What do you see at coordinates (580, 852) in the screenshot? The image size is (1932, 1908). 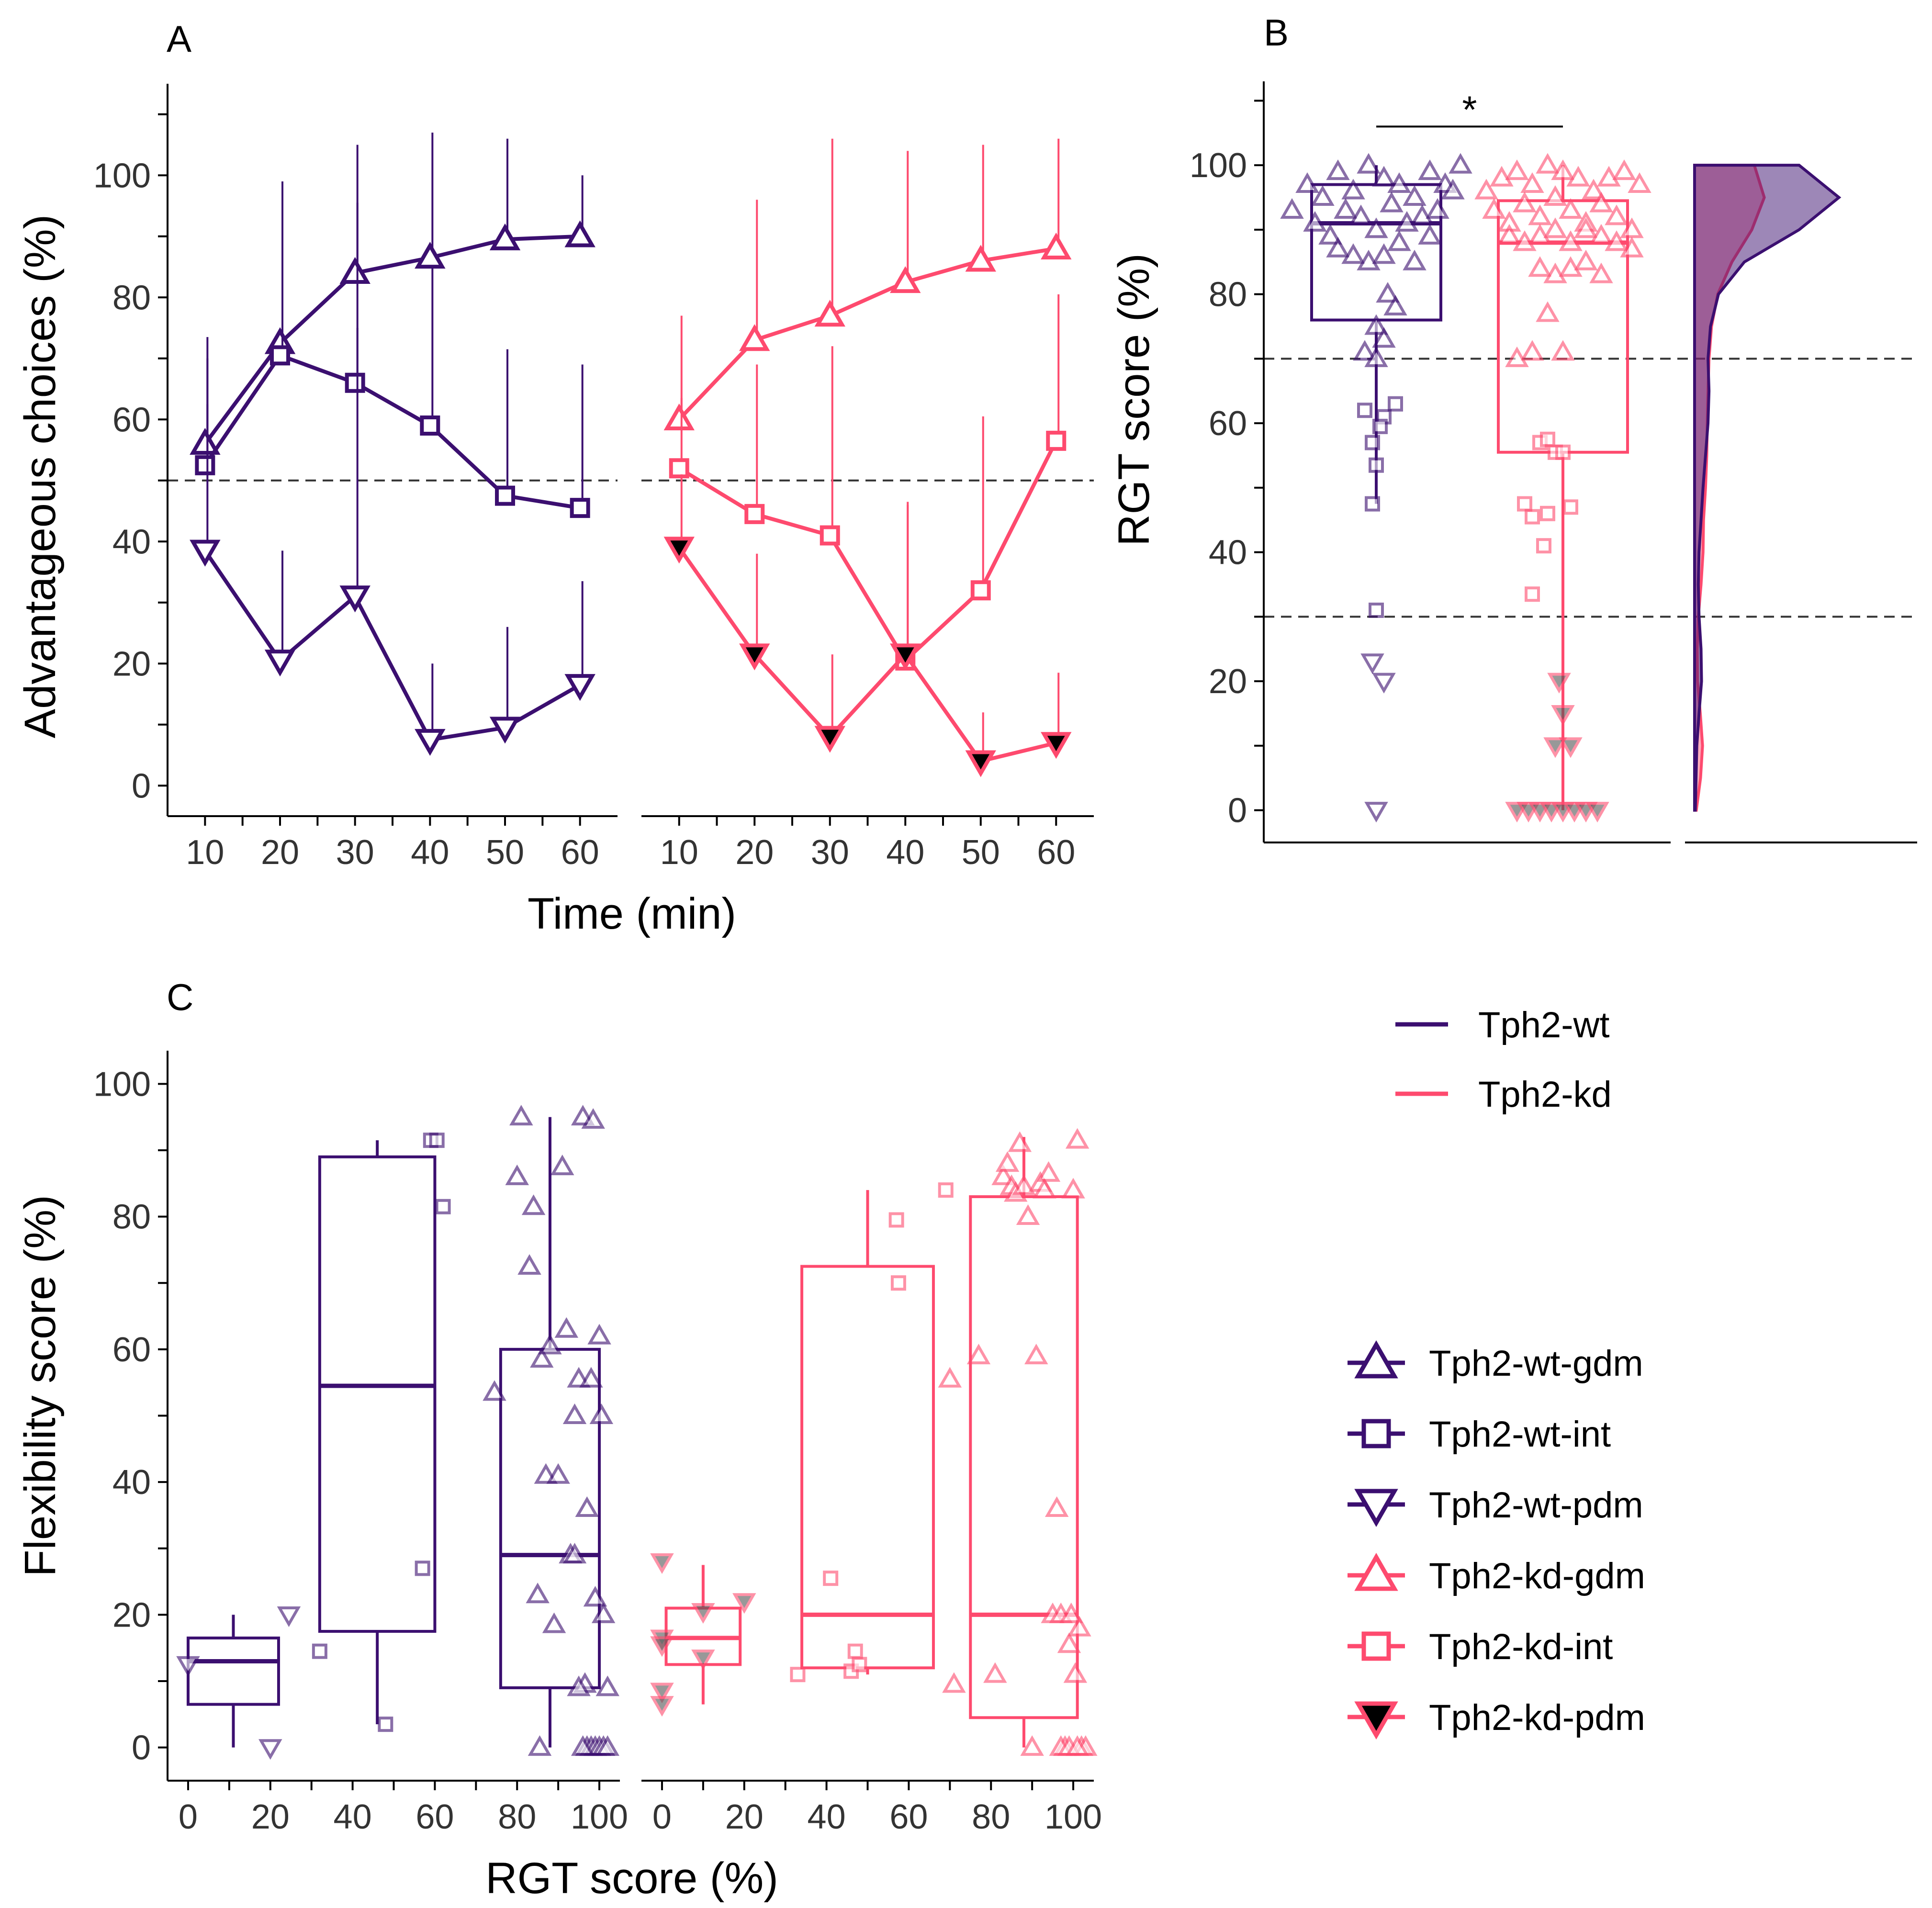 I see `x-tick-label: 60` at bounding box center [580, 852].